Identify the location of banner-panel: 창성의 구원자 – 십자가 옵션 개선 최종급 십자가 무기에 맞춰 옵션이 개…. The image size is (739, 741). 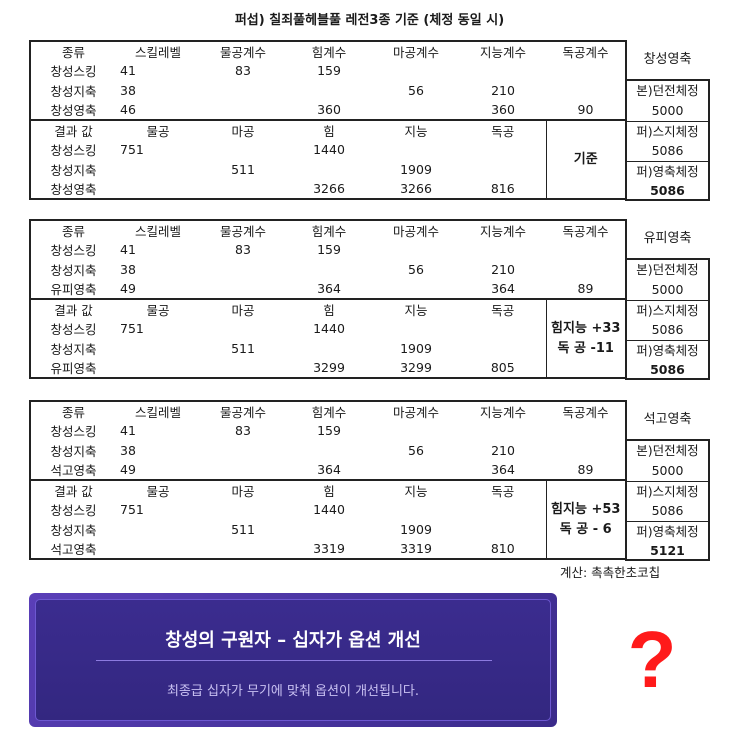
(293, 660).